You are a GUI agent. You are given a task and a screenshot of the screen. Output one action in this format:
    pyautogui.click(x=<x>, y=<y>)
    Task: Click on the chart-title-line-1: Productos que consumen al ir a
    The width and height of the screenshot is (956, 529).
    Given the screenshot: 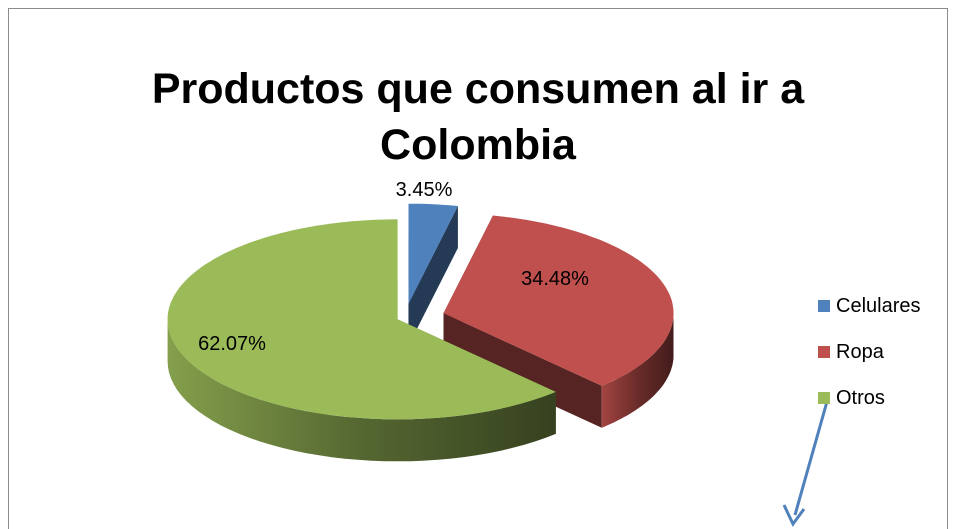 What is the action you would take?
    pyautogui.click(x=478, y=89)
    